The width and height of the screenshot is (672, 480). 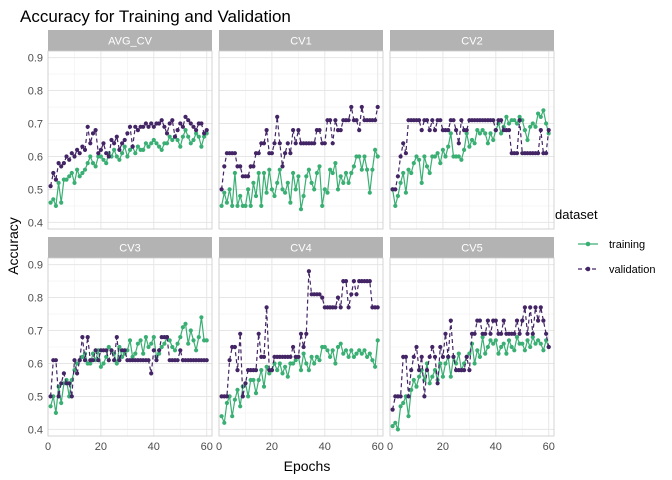 I want to click on y-tick-label: 0.8, so click(x=35, y=299).